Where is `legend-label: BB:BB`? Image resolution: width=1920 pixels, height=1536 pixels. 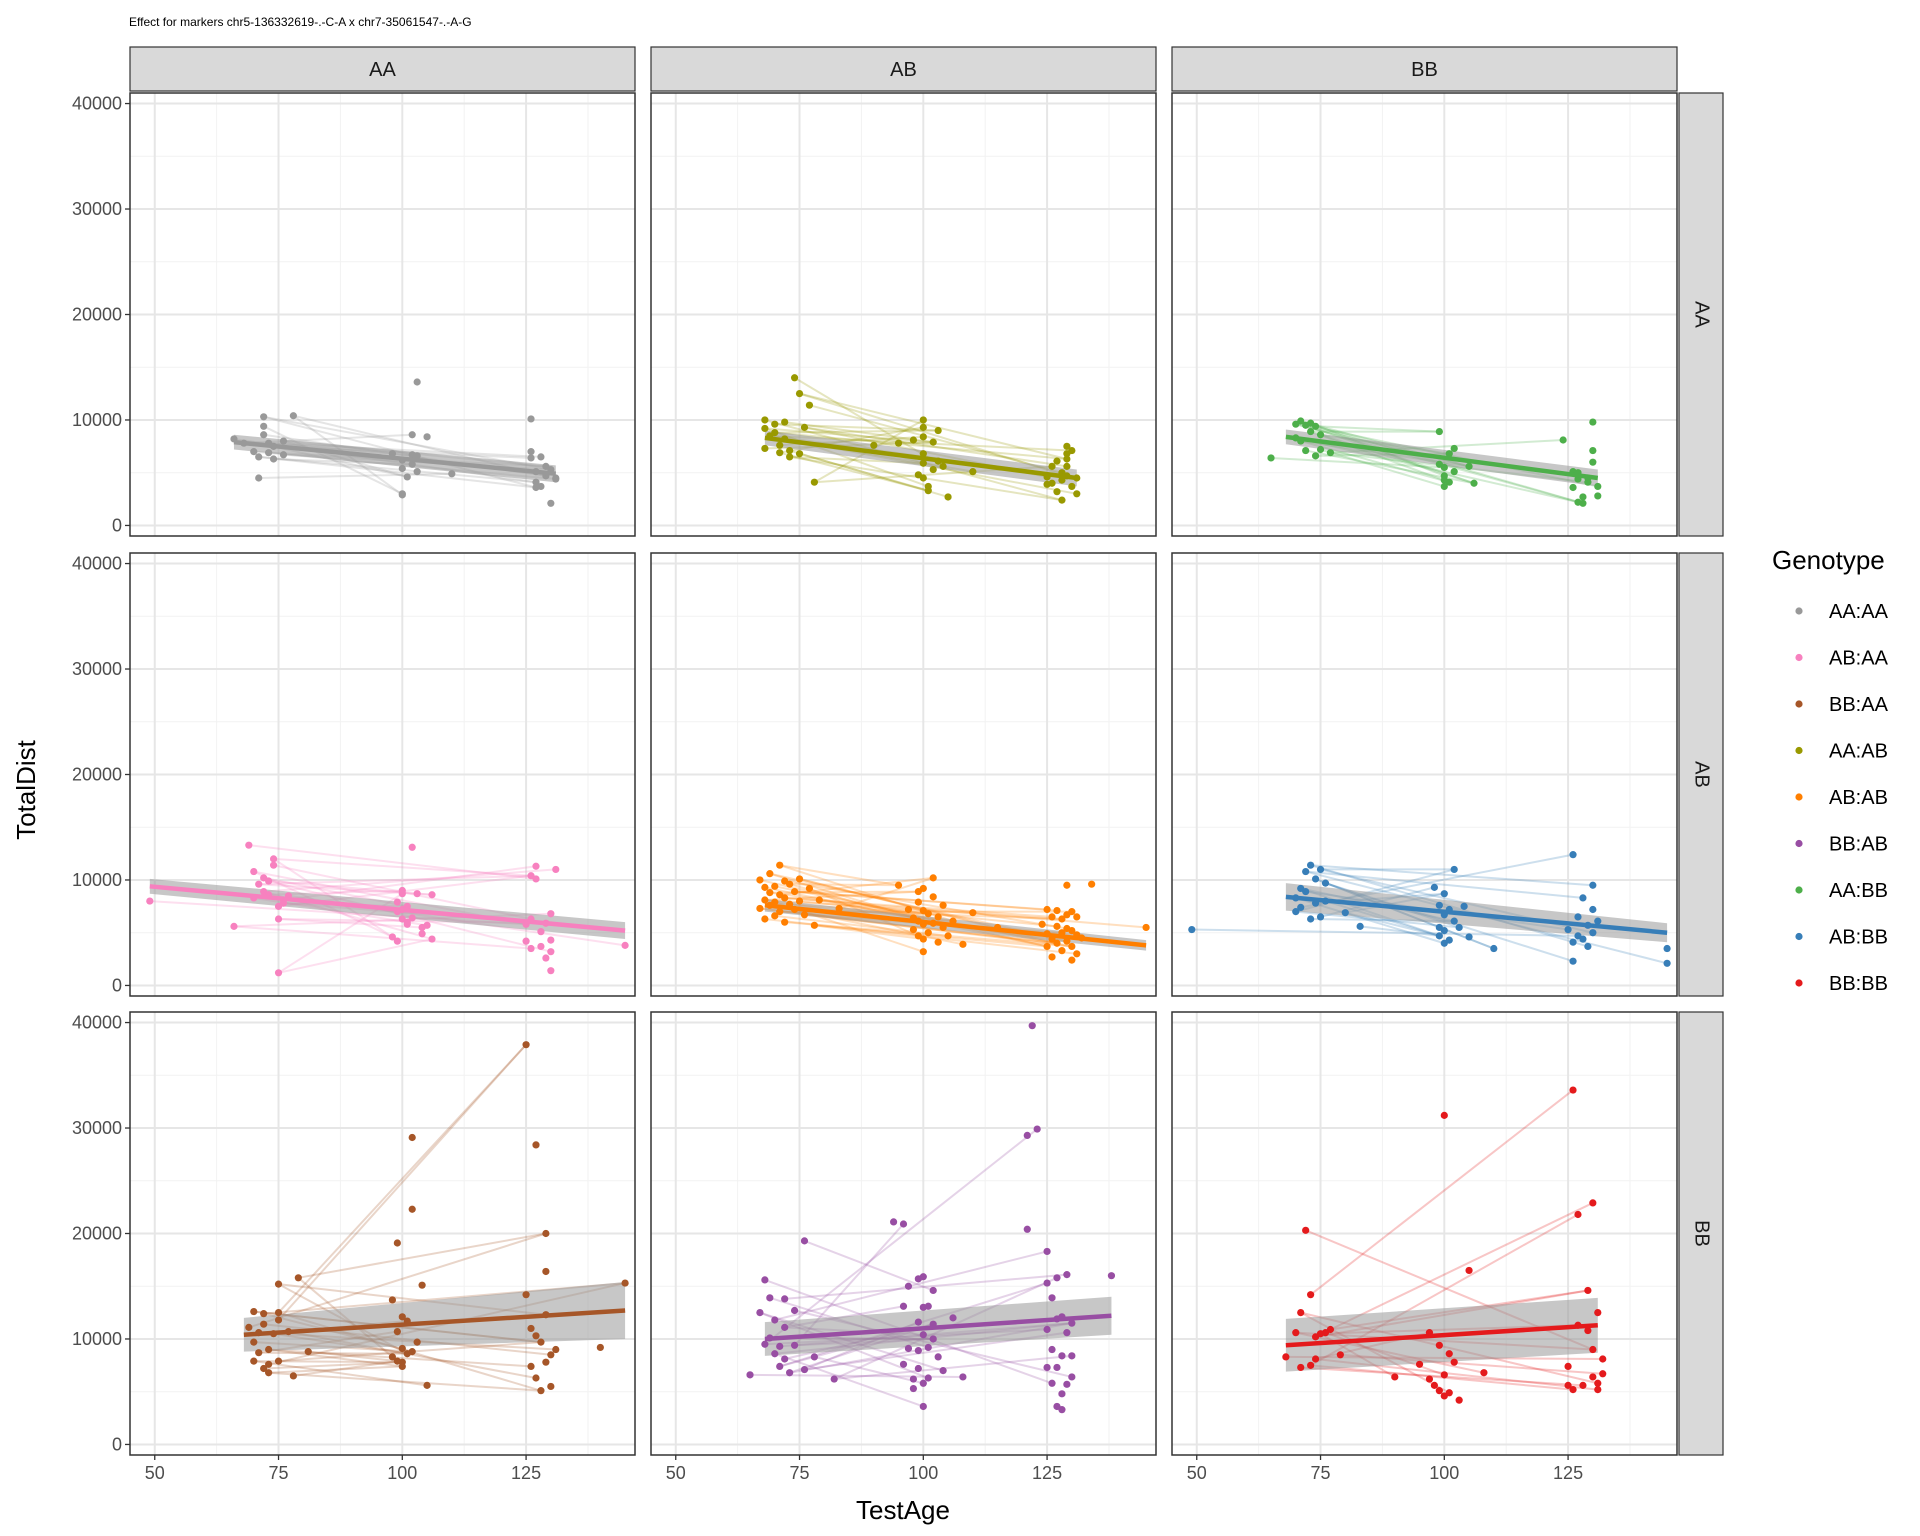
legend-label: BB:BB is located at coordinates (1858, 984).